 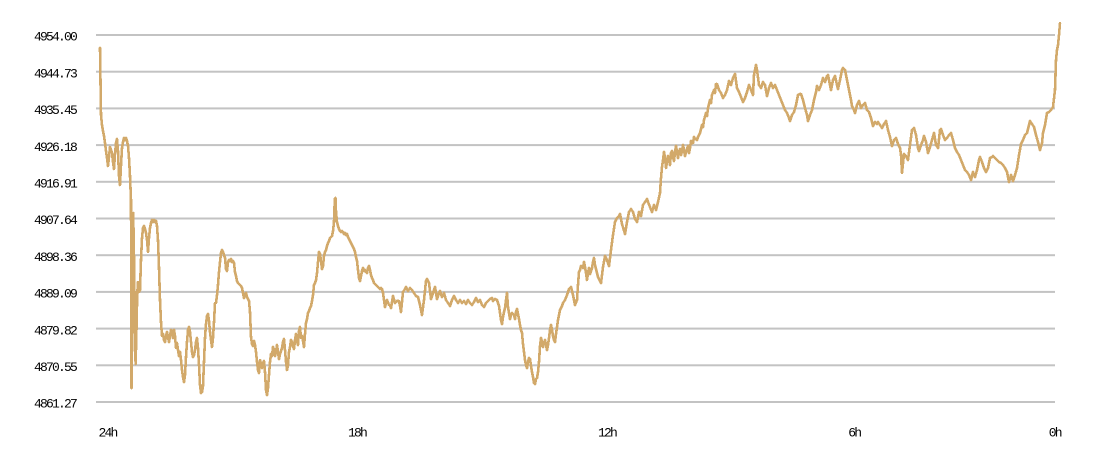 I want to click on svg-text: 18h, so click(x=357, y=433).